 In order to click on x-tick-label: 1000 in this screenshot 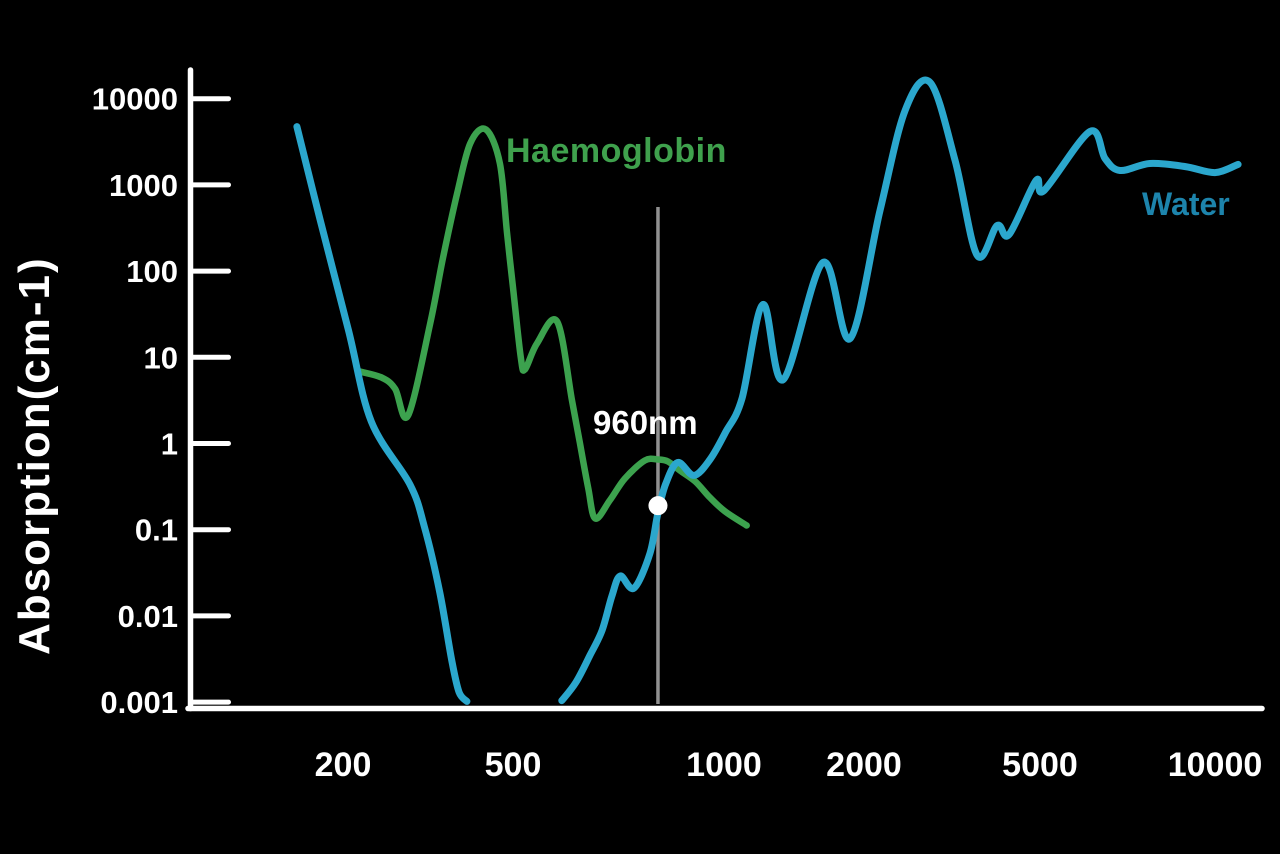, I will do `click(724, 765)`.